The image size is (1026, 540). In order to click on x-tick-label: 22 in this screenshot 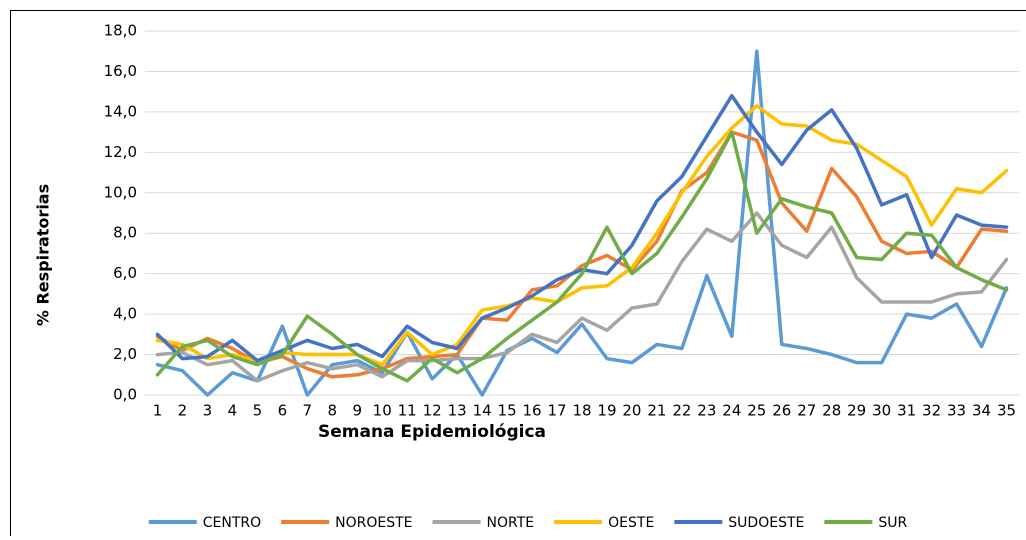, I will do `click(681, 411)`.